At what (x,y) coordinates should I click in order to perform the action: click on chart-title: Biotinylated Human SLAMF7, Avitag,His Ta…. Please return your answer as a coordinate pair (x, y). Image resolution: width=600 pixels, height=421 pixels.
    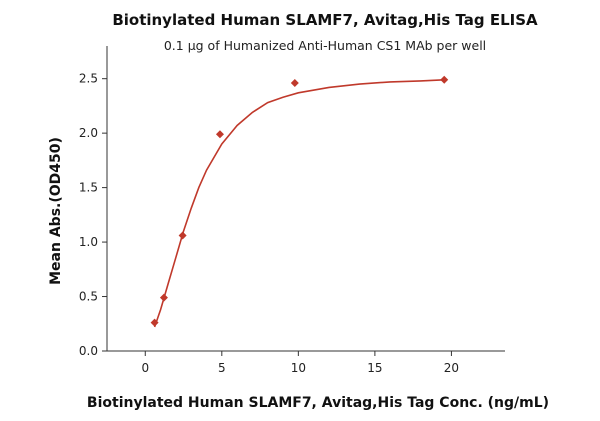
    Looking at the image, I should click on (325, 20).